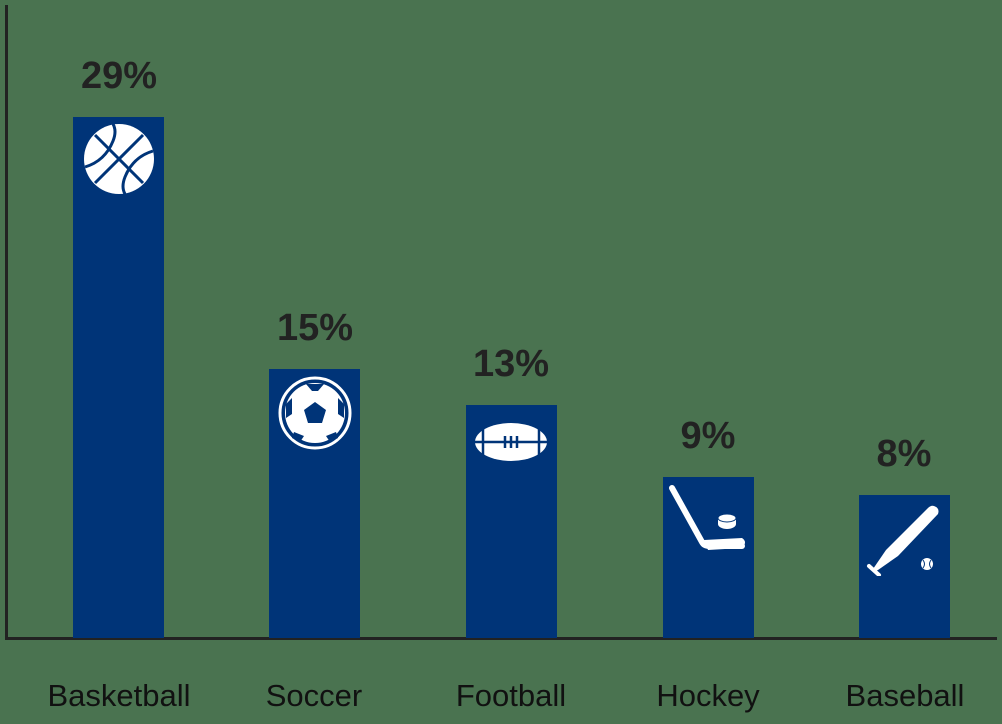 Image resolution: width=1002 pixels, height=724 pixels. Describe the element at coordinates (905, 695) in the screenshot. I see `category-label: Baseball` at that location.